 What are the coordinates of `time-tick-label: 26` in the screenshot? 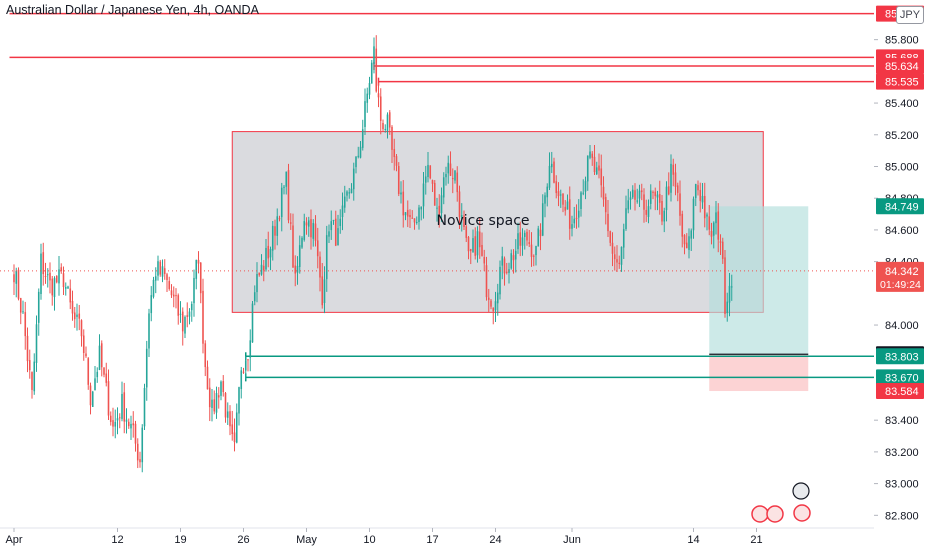 It's located at (243, 540).